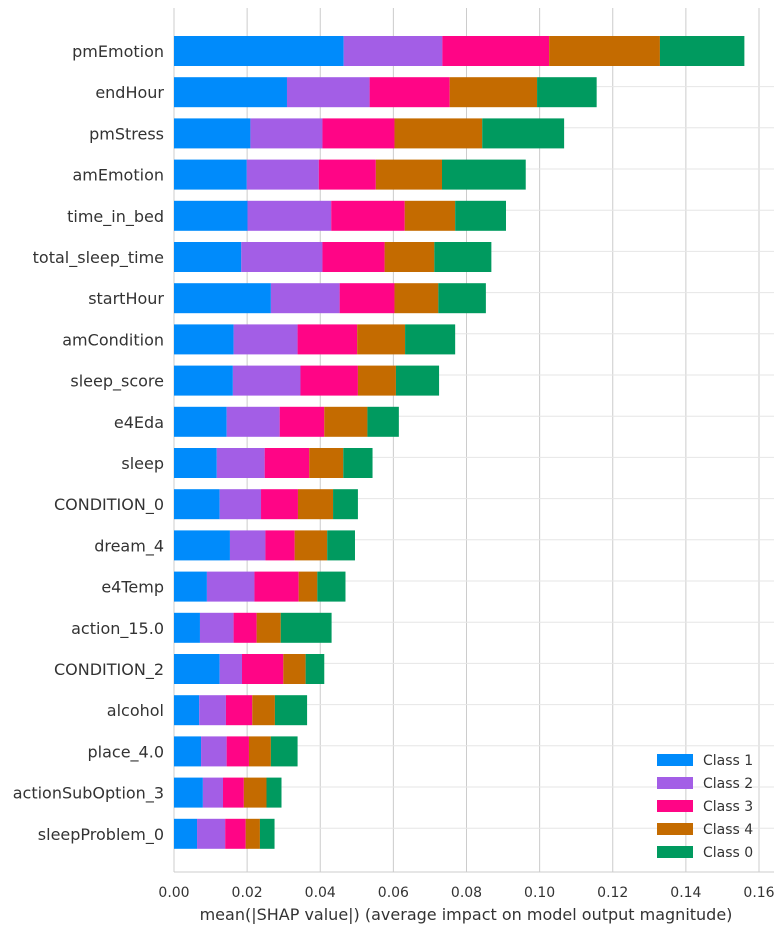 Image resolution: width=784 pixels, height=934 pixels. Describe the element at coordinates (253, 627) in the screenshot. I see `bar-stack-action_15.0` at that location.